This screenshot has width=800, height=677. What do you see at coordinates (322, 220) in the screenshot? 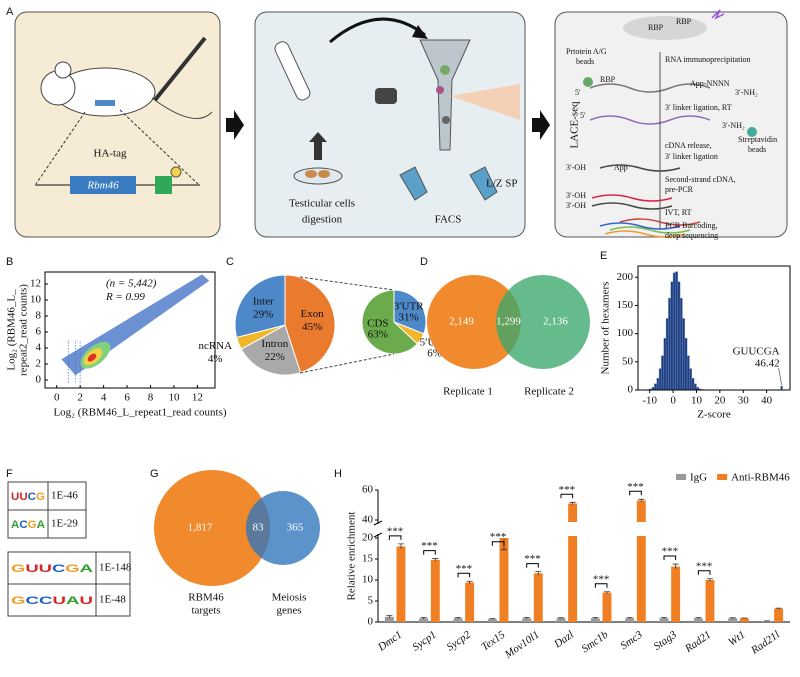
I see `label: digestion` at bounding box center [322, 220].